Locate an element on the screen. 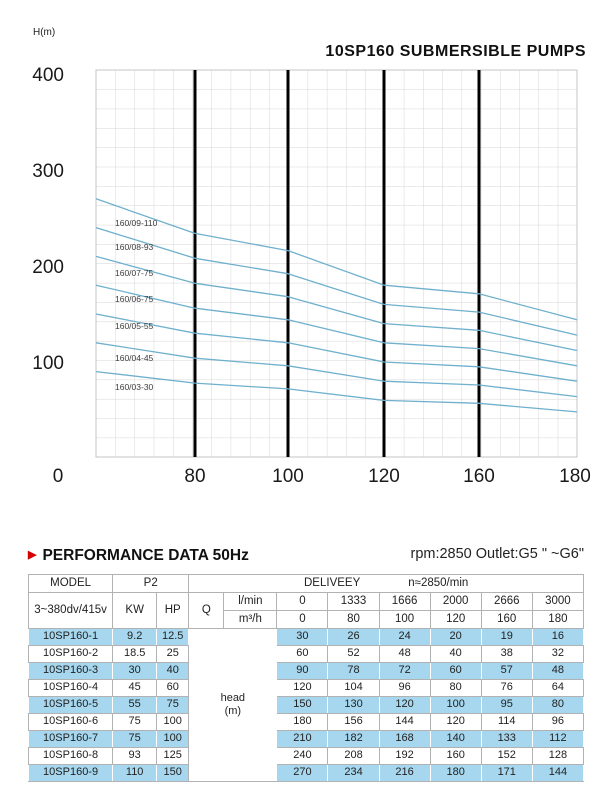 The width and height of the screenshot is (600, 799). flow-m3h-1: 80 is located at coordinates (353, 619).